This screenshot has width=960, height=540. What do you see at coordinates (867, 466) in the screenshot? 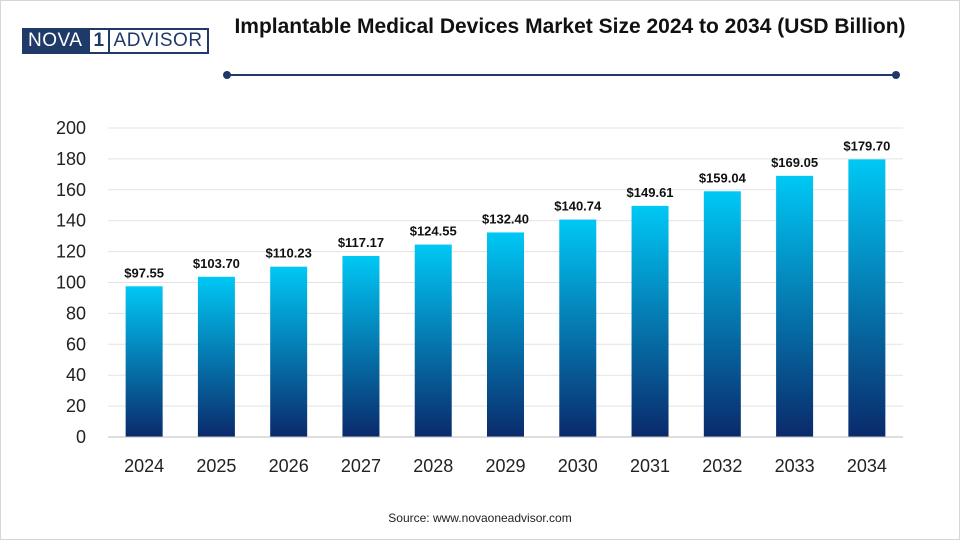
I see `x-tick-label: 2034` at bounding box center [867, 466].